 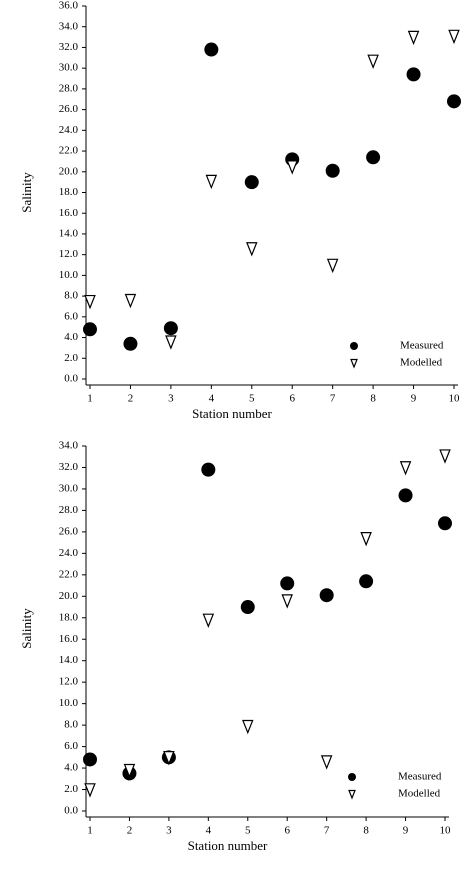 I want to click on legend-label: Measured, so click(x=422, y=346).